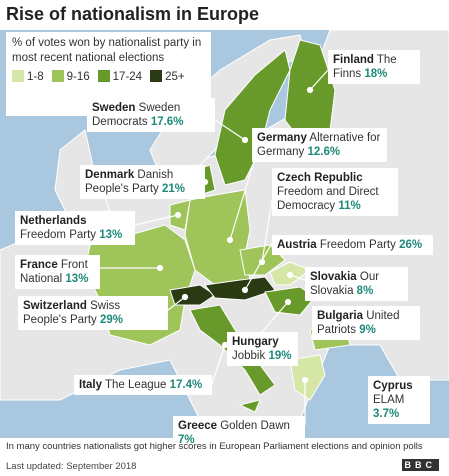 The height and width of the screenshot is (476, 449). I want to click on country-name: Slovakia, so click(333, 277).